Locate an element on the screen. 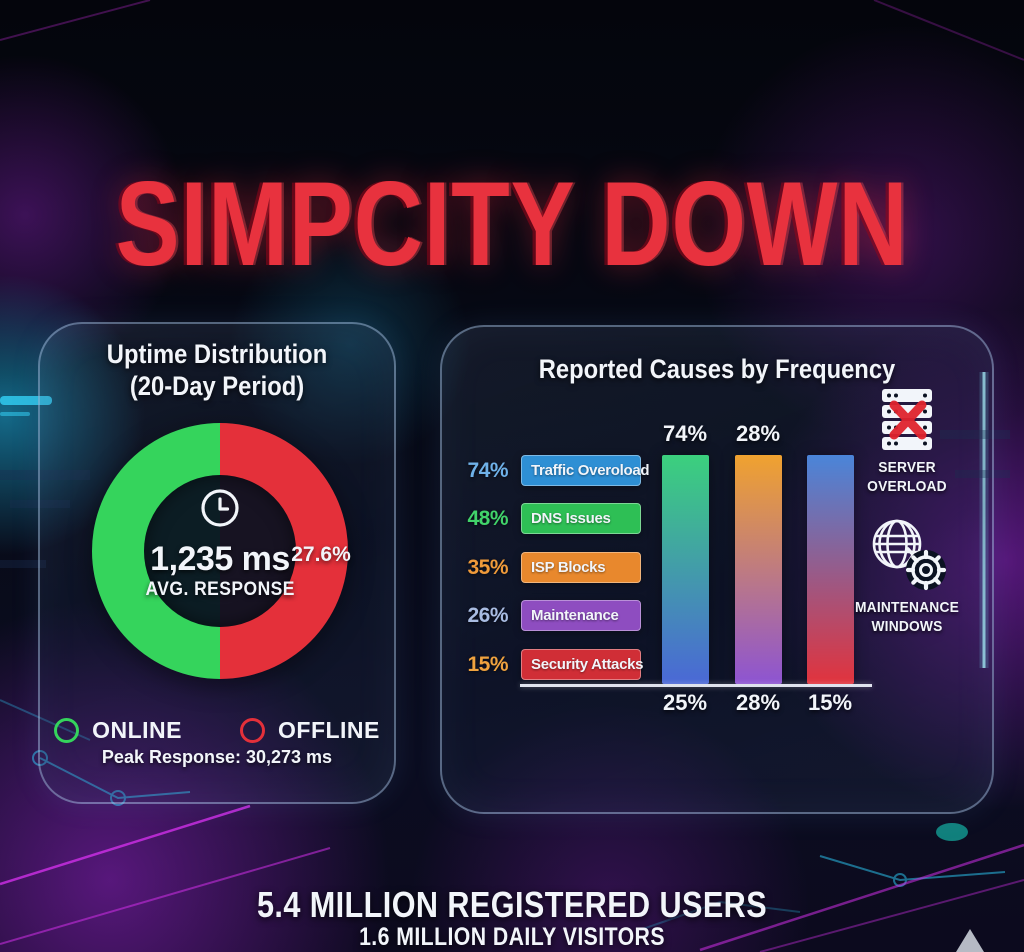 This screenshot has height=952, width=1024. cause-pct: 74% is located at coordinates (487, 470).